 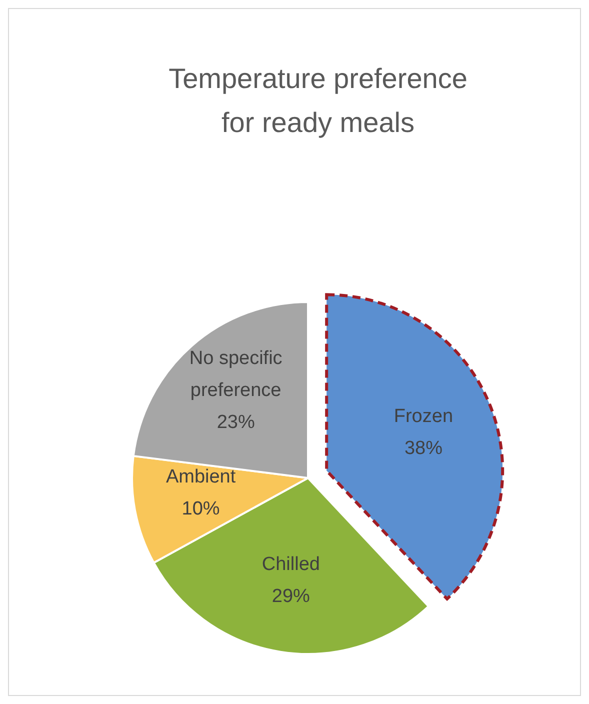 I want to click on data-label: 23%, so click(x=235, y=423).